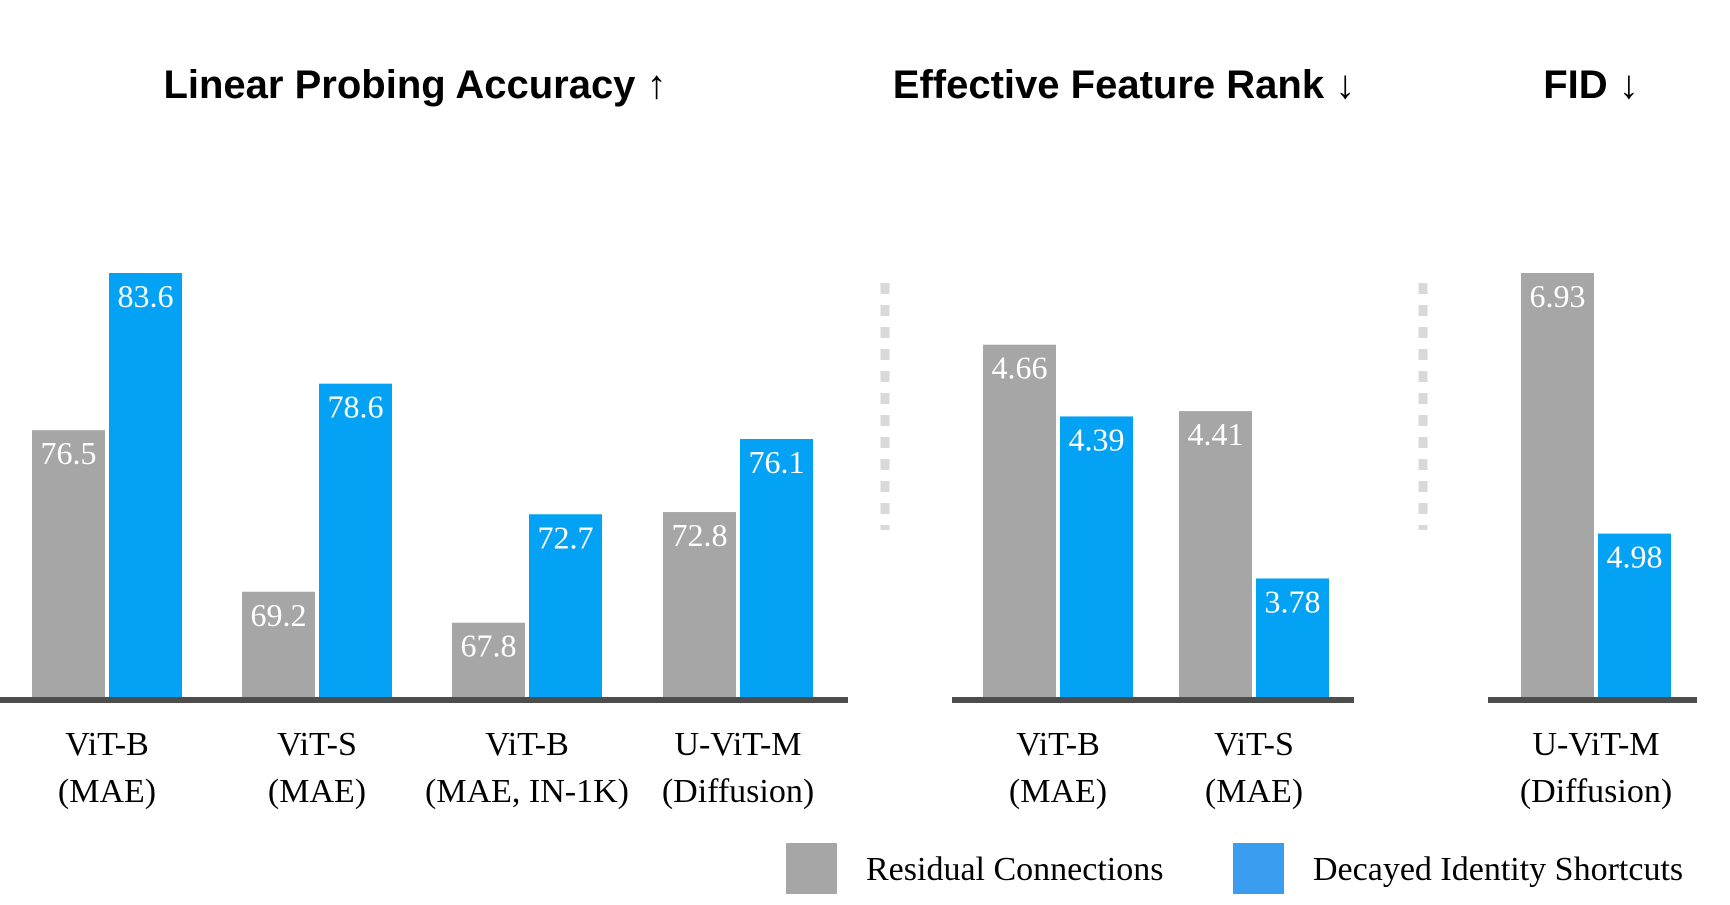 The height and width of the screenshot is (905, 1730). What do you see at coordinates (1498, 869) in the screenshot?
I see `legend-label-decayed: Decayed Identity Shortcuts` at bounding box center [1498, 869].